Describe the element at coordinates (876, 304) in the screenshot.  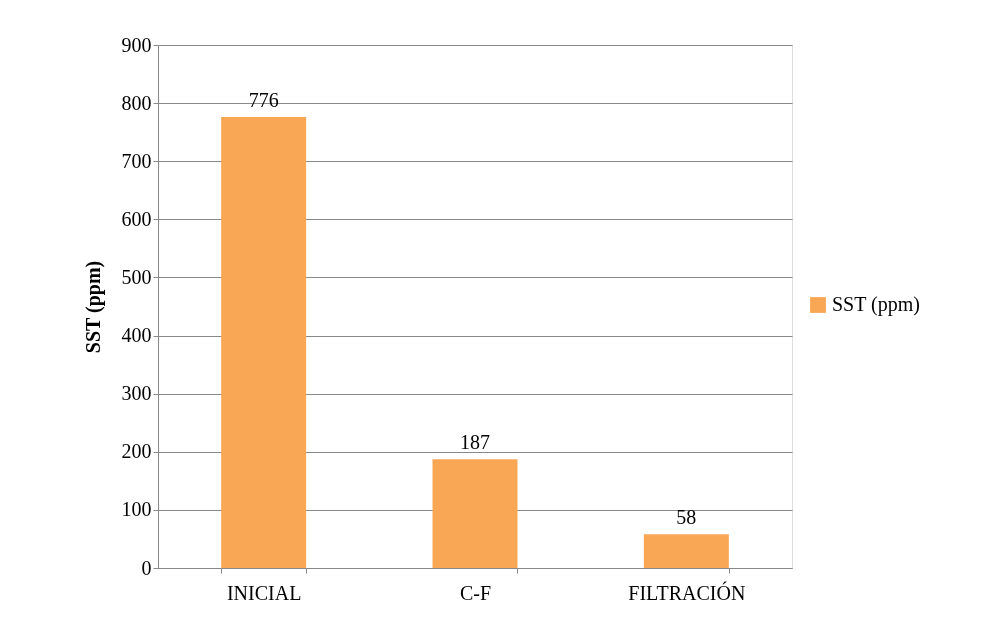
I see `legend-label: SST (ppm)` at that location.